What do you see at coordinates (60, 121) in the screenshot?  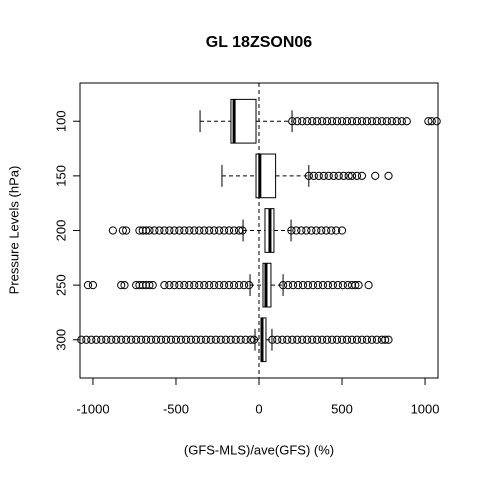 I see `y-tick-label: 100` at bounding box center [60, 121].